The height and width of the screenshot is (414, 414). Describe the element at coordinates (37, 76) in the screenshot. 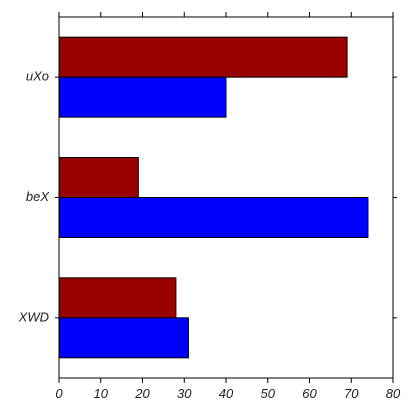

I see `y-tick-label: uXo` at that location.